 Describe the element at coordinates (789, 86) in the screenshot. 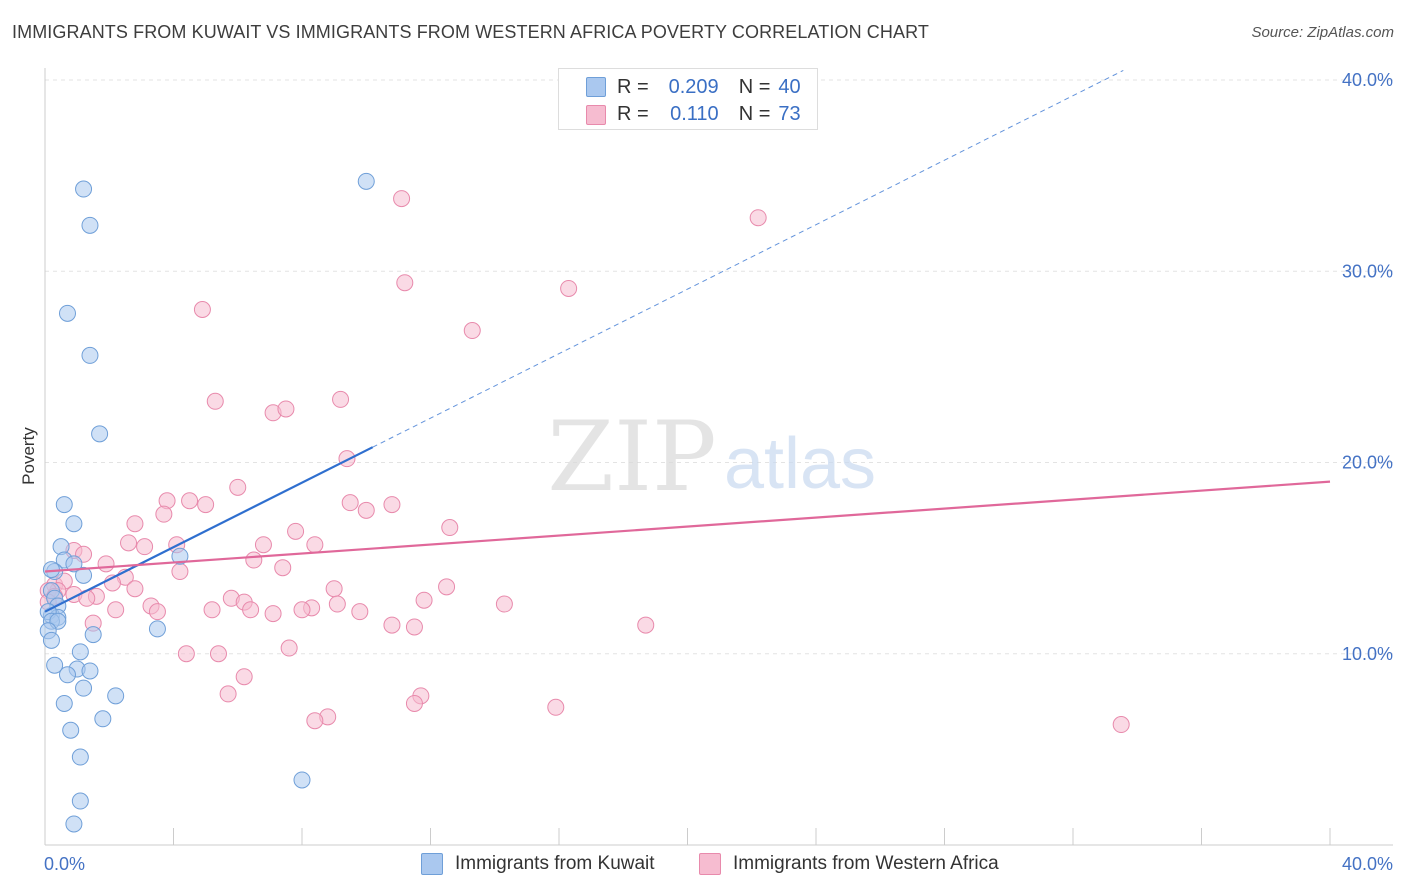

I see `legend-n-value: 40` at that location.